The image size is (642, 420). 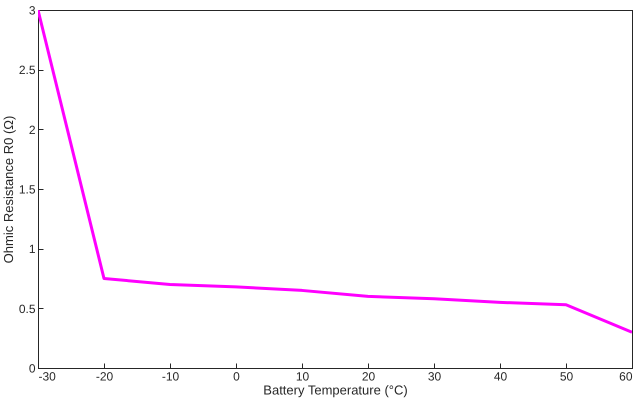 I want to click on x-tick-label: 60, so click(x=626, y=377).